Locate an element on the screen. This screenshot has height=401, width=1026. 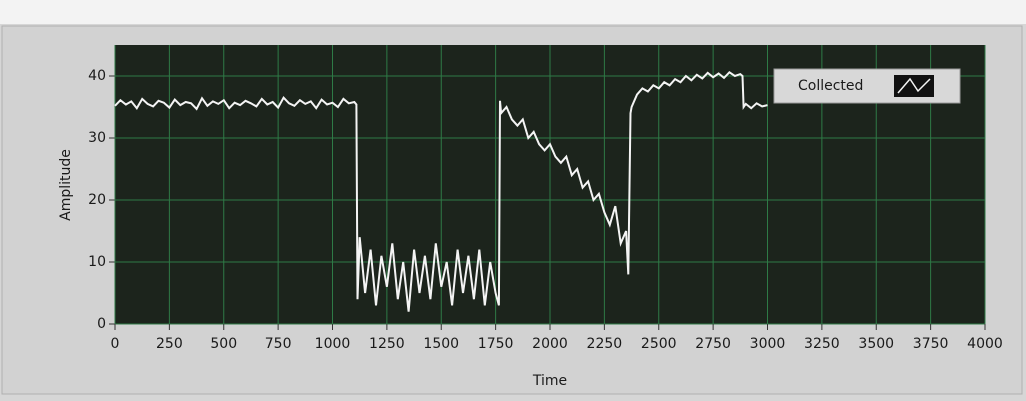
x-tick-label: 500 is located at coordinates (223, 344).